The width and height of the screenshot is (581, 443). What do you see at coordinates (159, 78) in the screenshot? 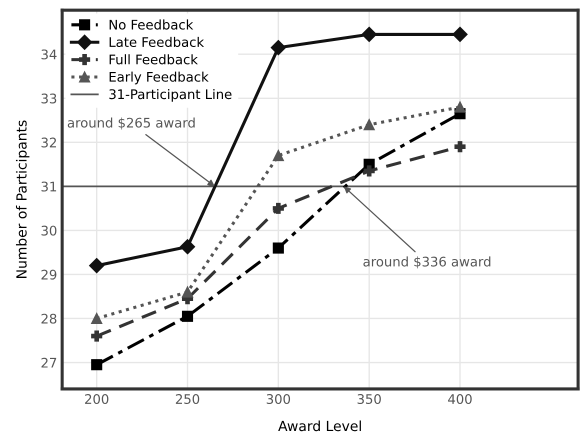
I see `legend-label: Early Feedback` at bounding box center [159, 78].